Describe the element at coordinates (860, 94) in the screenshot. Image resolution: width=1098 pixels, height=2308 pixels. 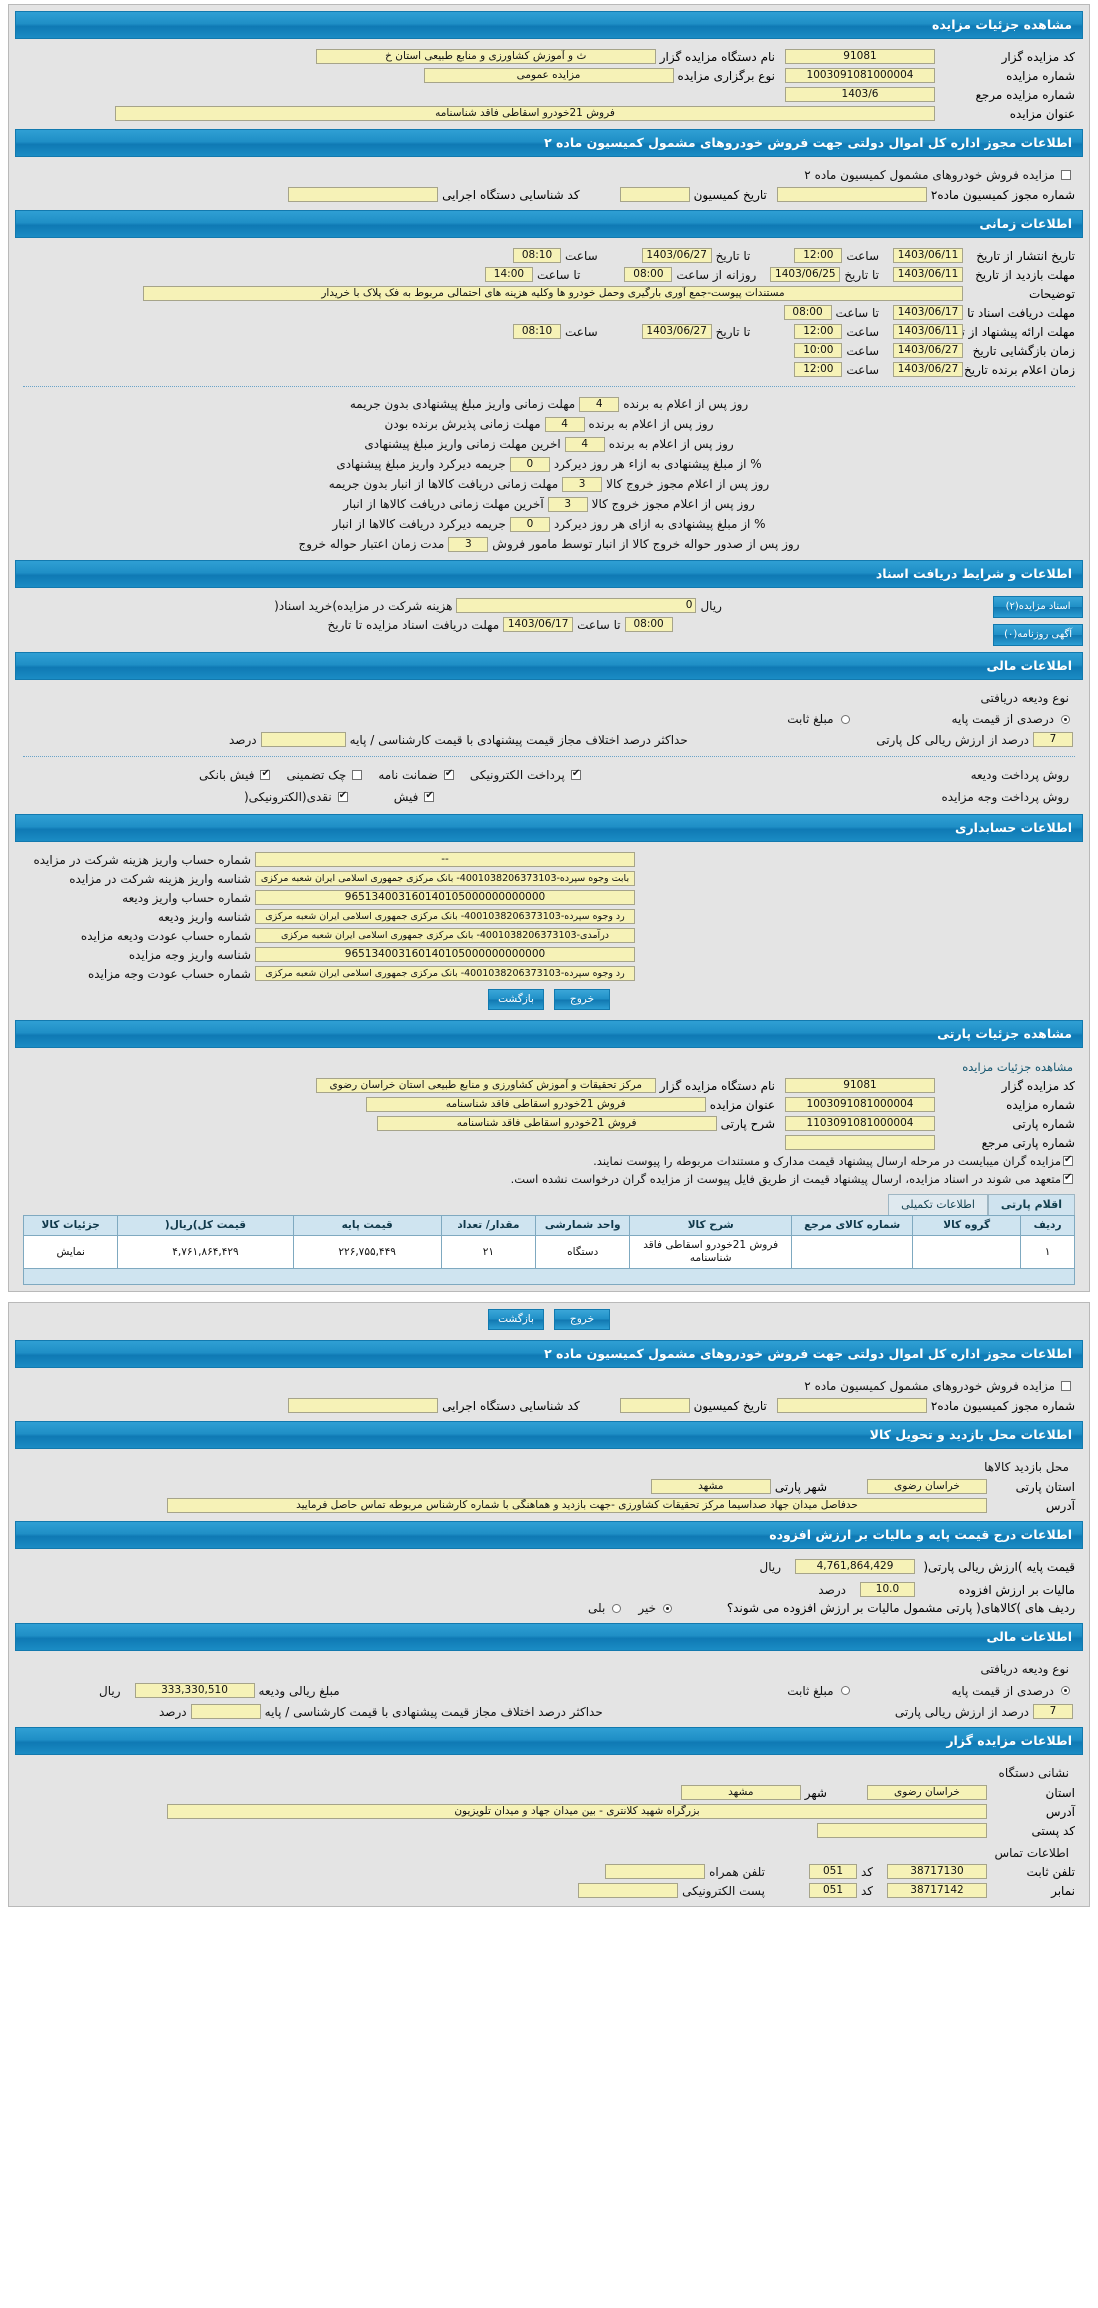
I see `field-reference-number: 1403/6` at that location.